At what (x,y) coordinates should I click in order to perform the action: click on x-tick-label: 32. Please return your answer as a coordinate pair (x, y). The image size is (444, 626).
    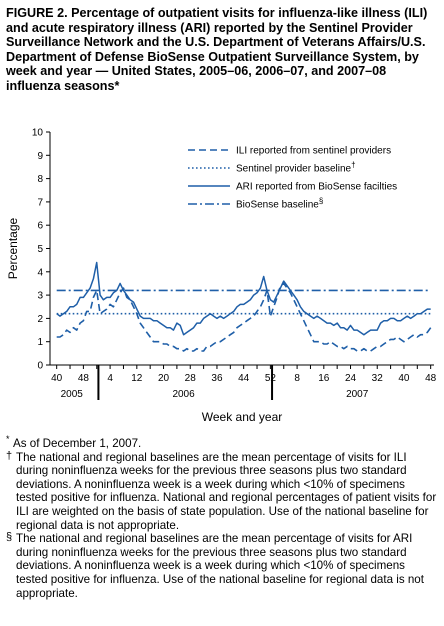
    Looking at the image, I should click on (378, 378).